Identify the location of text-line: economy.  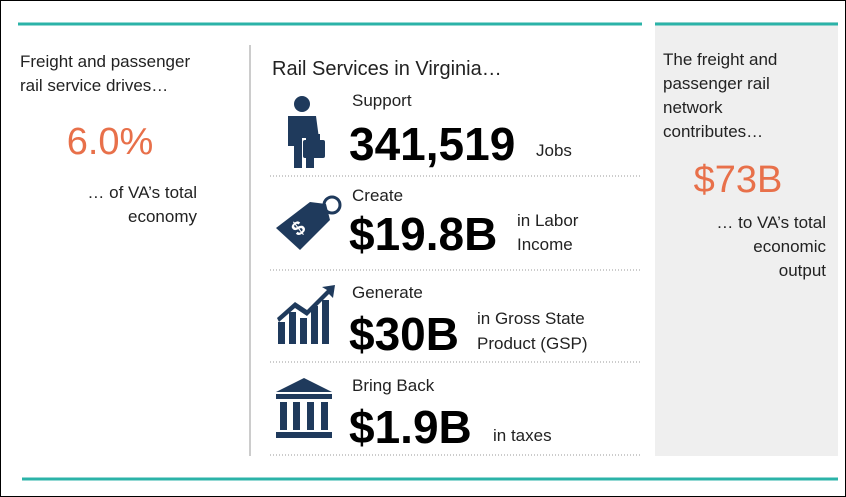
(162, 216).